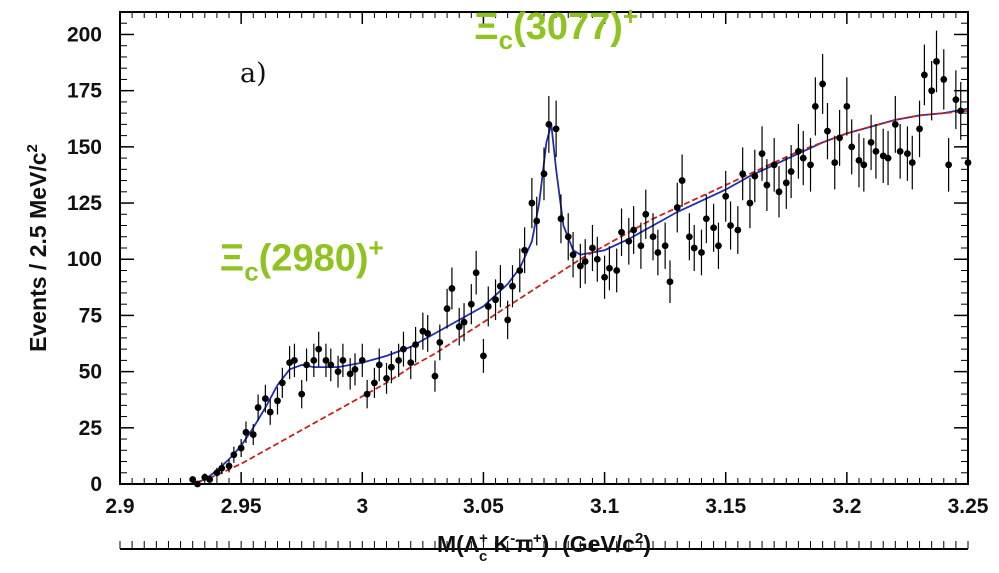 The height and width of the screenshot is (573, 999). What do you see at coordinates (96, 484) in the screenshot?
I see `y-tick-label: 0` at bounding box center [96, 484].